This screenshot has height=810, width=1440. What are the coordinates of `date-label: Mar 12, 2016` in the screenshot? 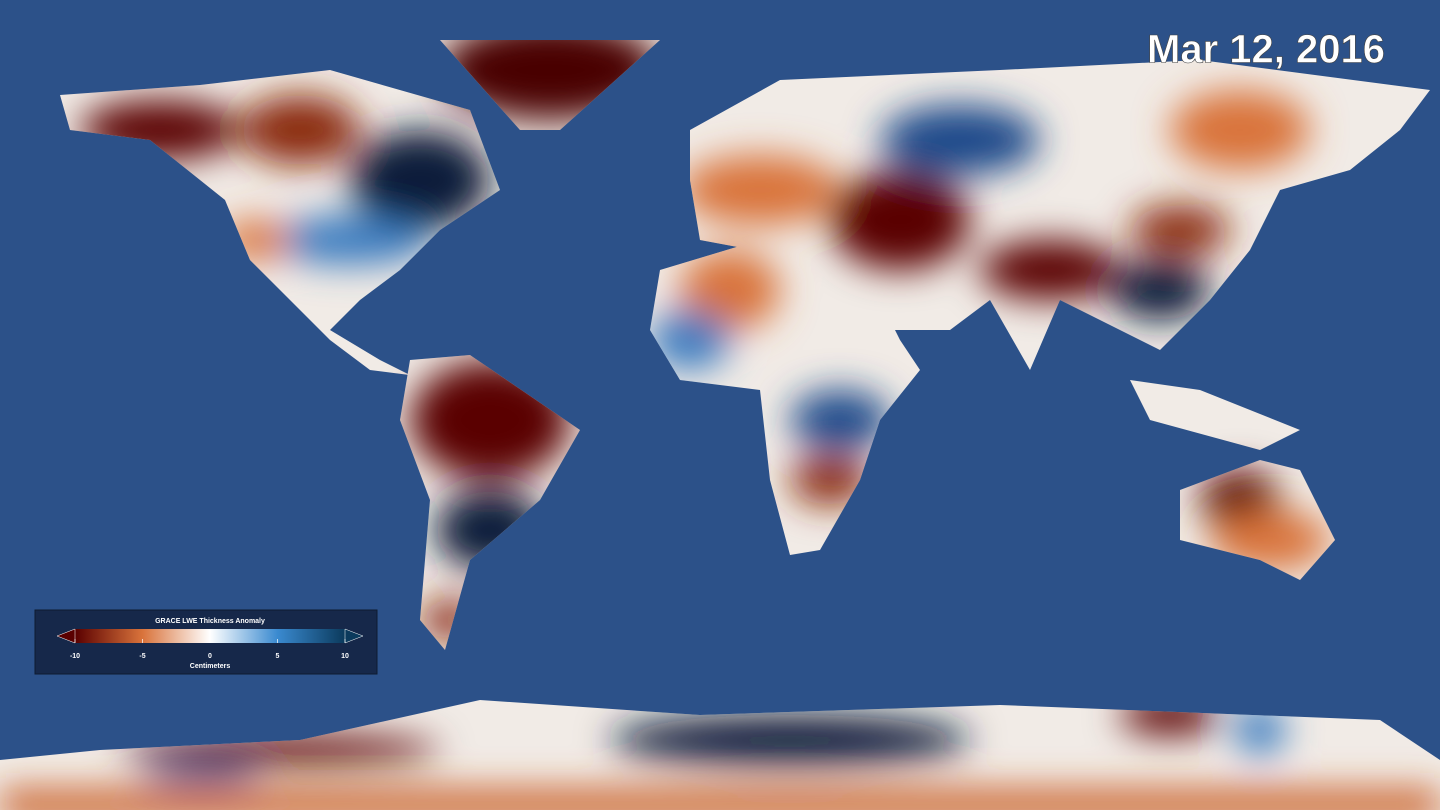 It's located at (1266, 50).